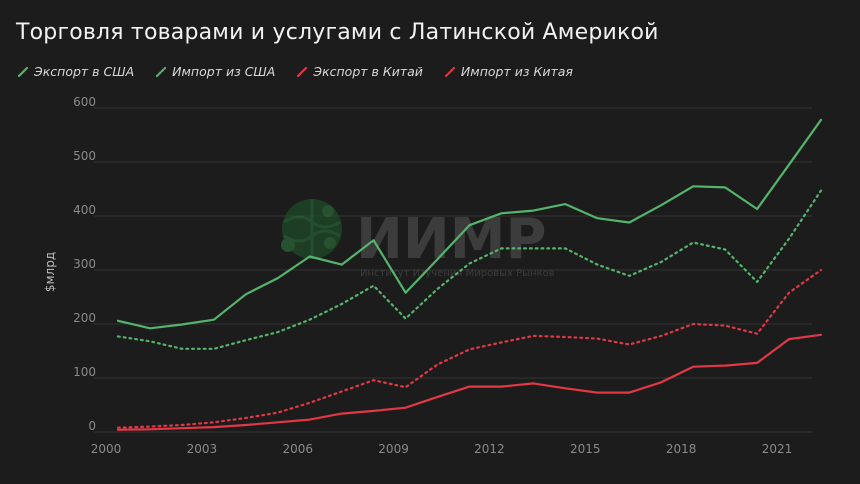 This screenshot has height=484, width=860. What do you see at coordinates (449, 71) in the screenshot?
I see `legend-swatch-dotted-red-icon` at bounding box center [449, 71].